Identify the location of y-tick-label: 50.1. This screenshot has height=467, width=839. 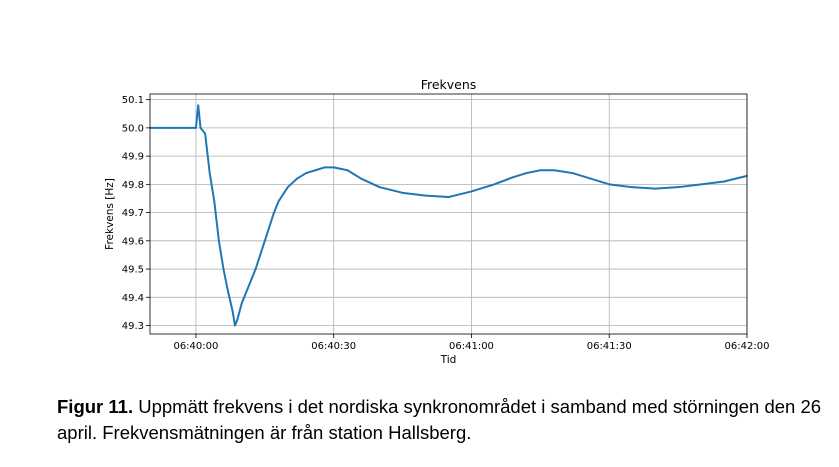
(133, 100).